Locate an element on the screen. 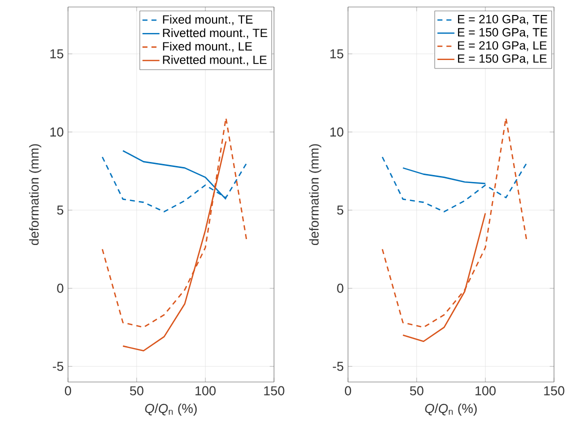 The image size is (583, 448). legend-label: E = 150 GPa, LE is located at coordinates (502, 59).